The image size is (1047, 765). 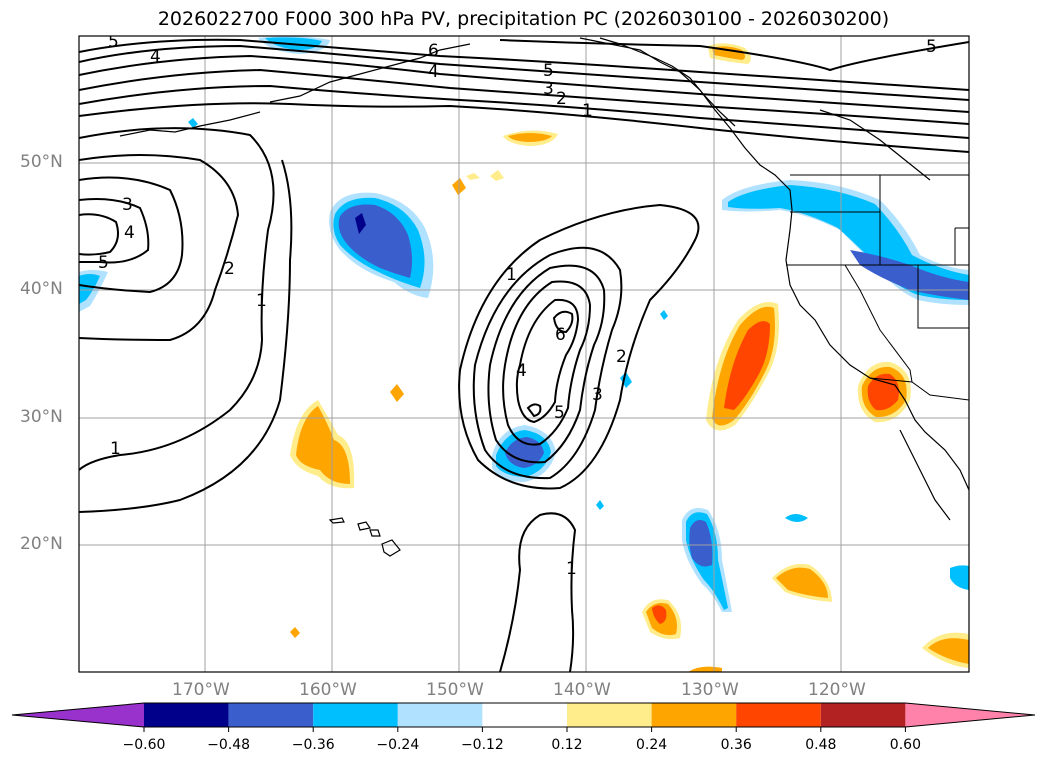 What do you see at coordinates (201, 690) in the screenshot?
I see `lon-label: 170°W` at bounding box center [201, 690].